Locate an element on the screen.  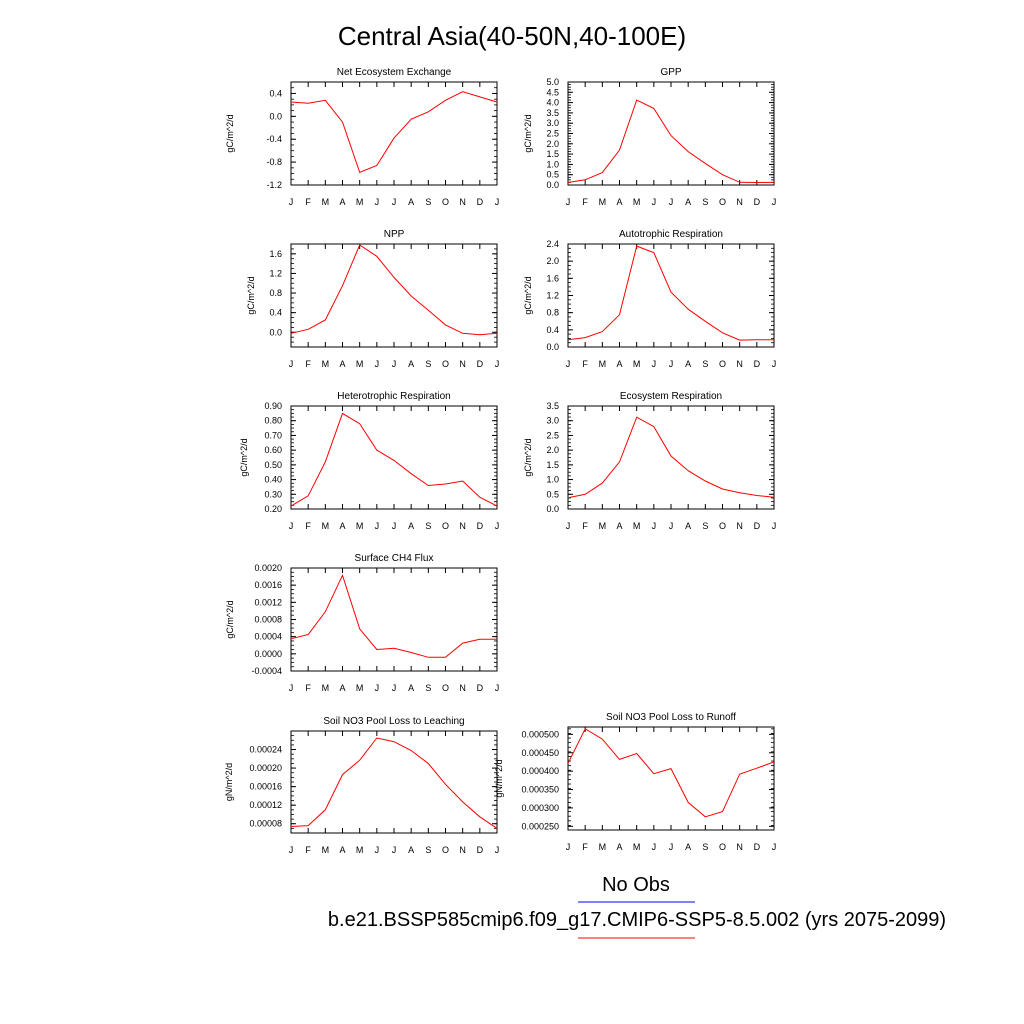
y-tick-label: 0.4 is located at coordinates (275, 313).